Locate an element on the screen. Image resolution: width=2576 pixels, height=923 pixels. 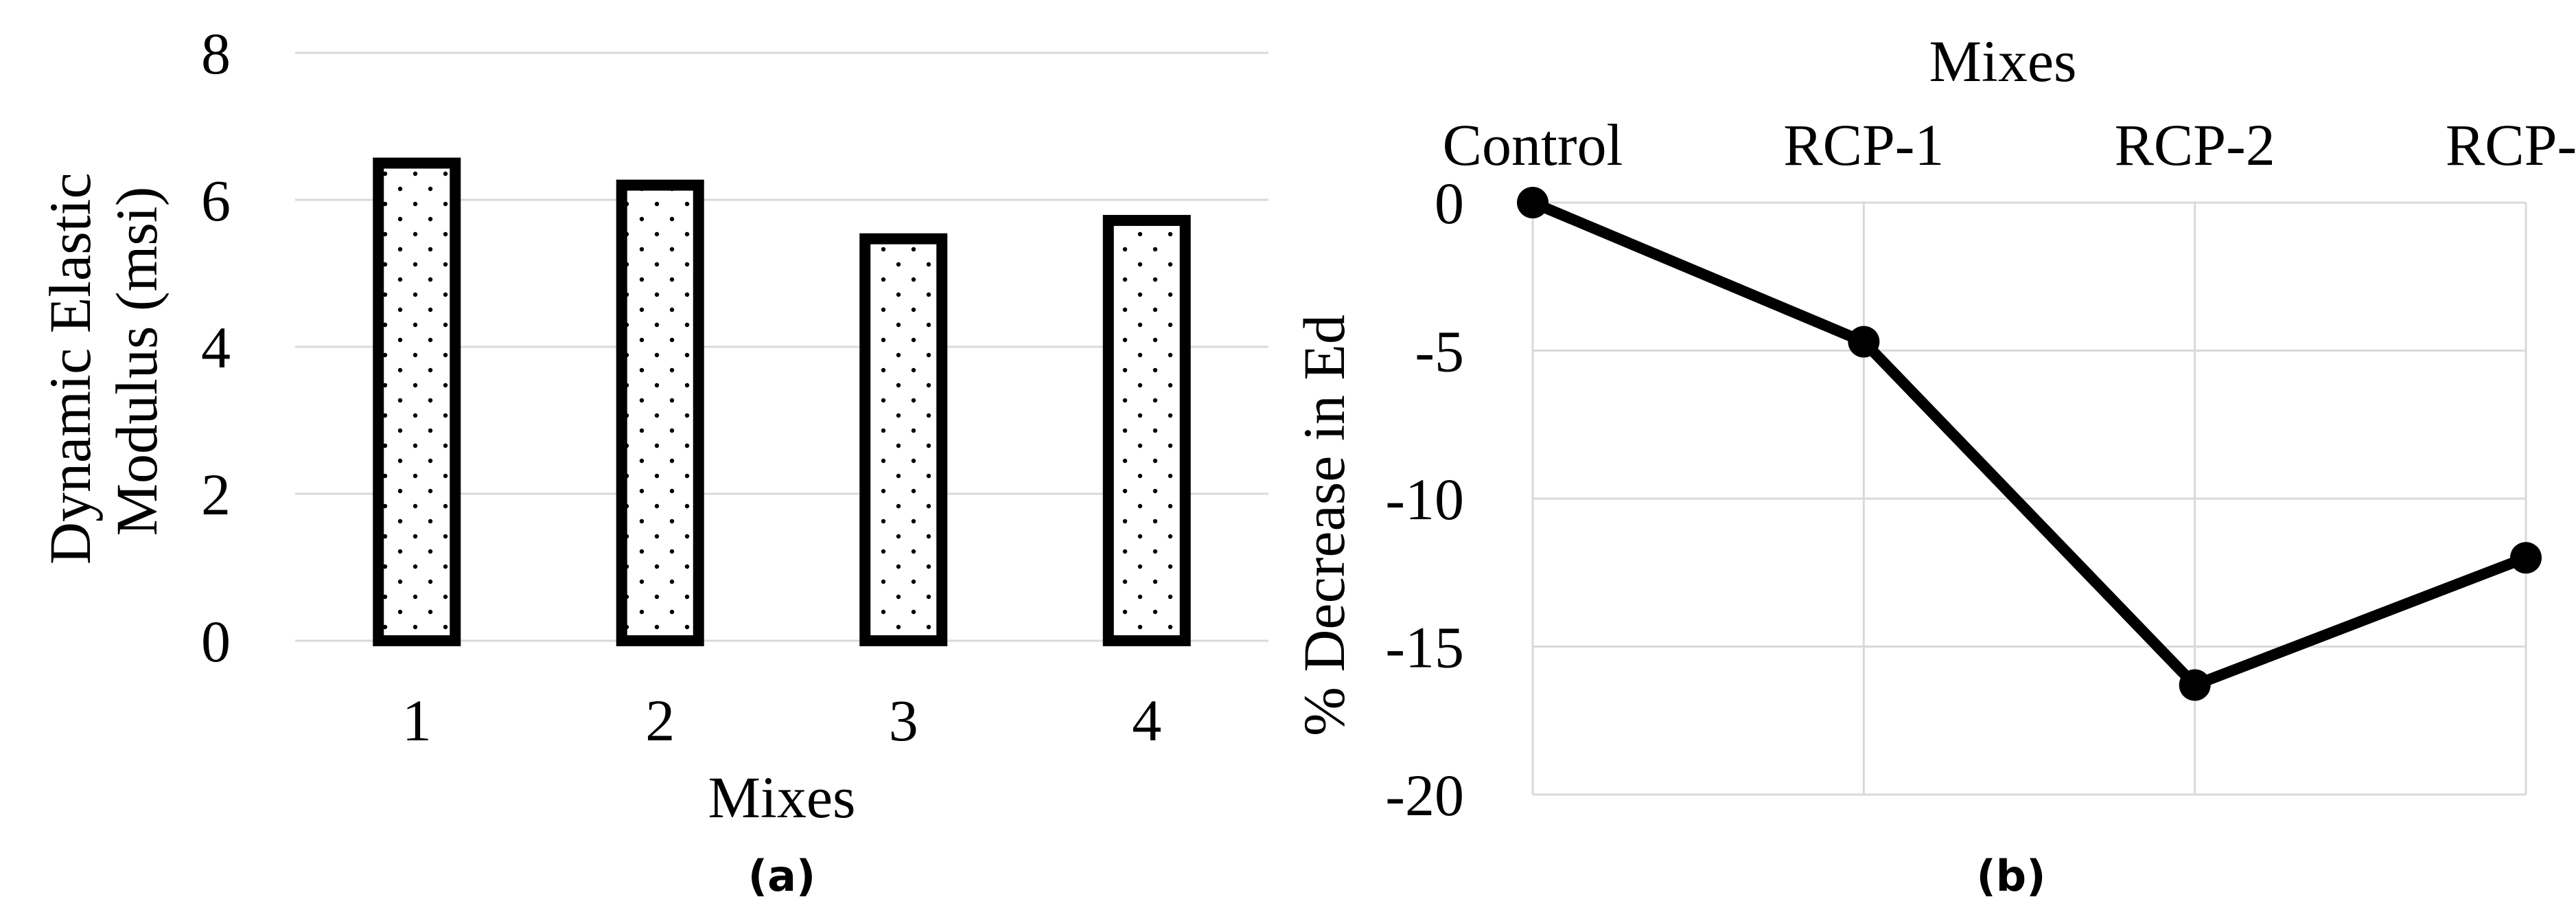
chart-a-x-tick-label: 4 is located at coordinates (1146, 720).